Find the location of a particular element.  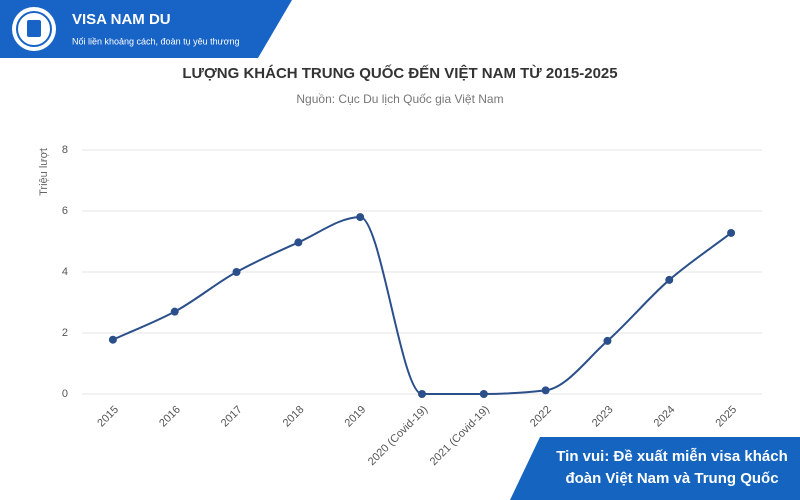

y-tick-label: 6 is located at coordinates (65, 211).